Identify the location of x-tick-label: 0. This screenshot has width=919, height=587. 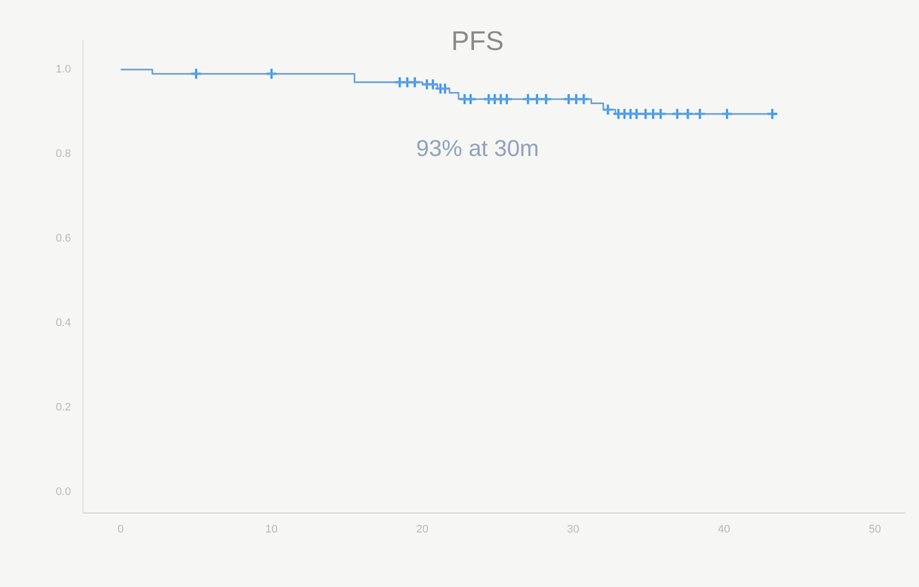
(121, 530).